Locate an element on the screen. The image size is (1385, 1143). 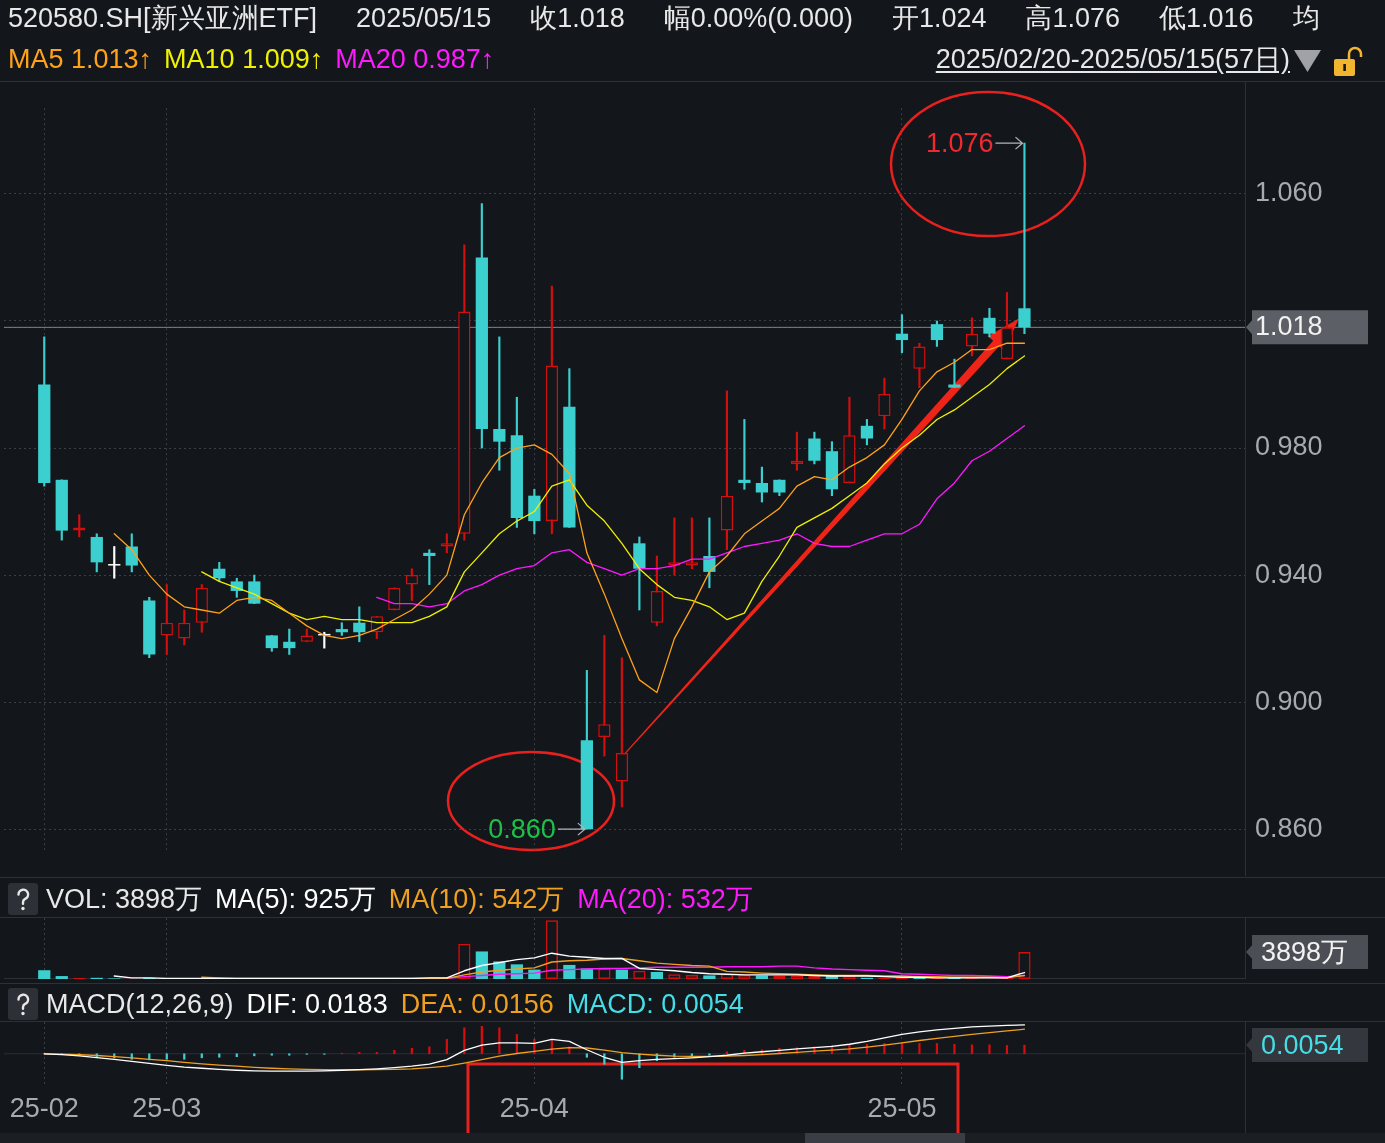
series-label: DEA: 0.0156 is located at coordinates (477, 1004).